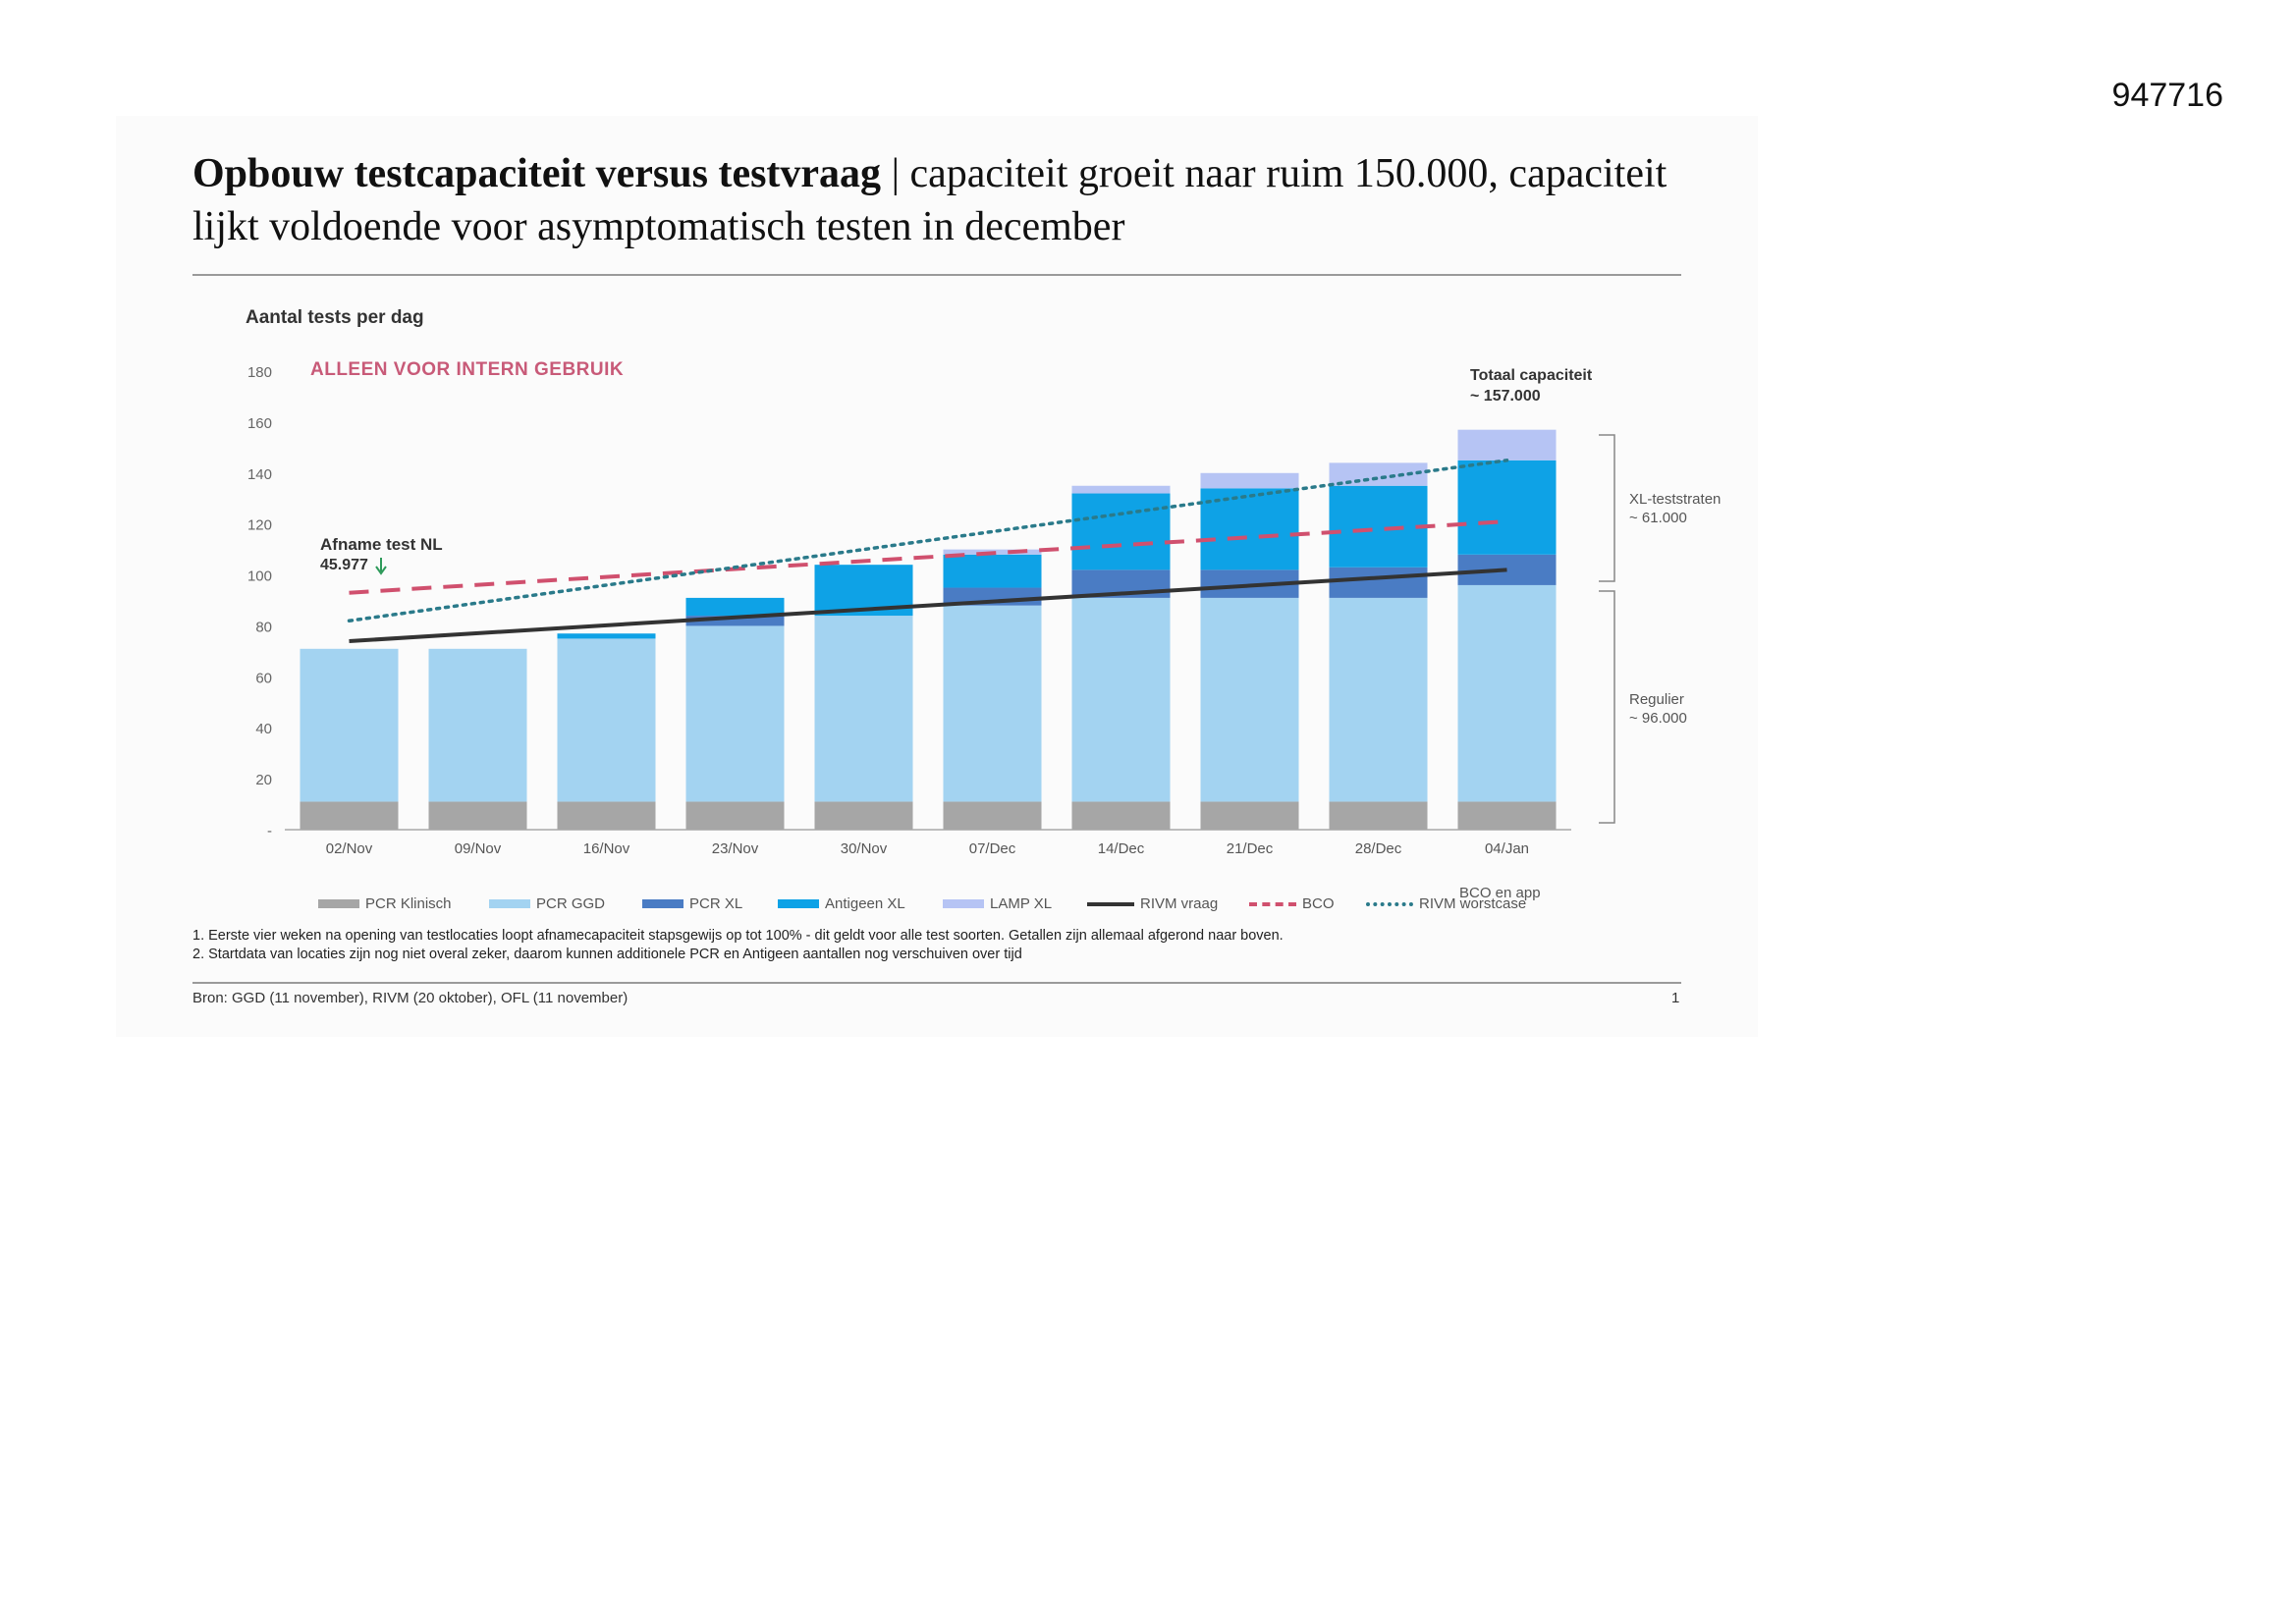 This screenshot has width=2296, height=1624. Describe the element at coordinates (1318, 903) in the screenshot. I see `legend-label: BCO` at that location.